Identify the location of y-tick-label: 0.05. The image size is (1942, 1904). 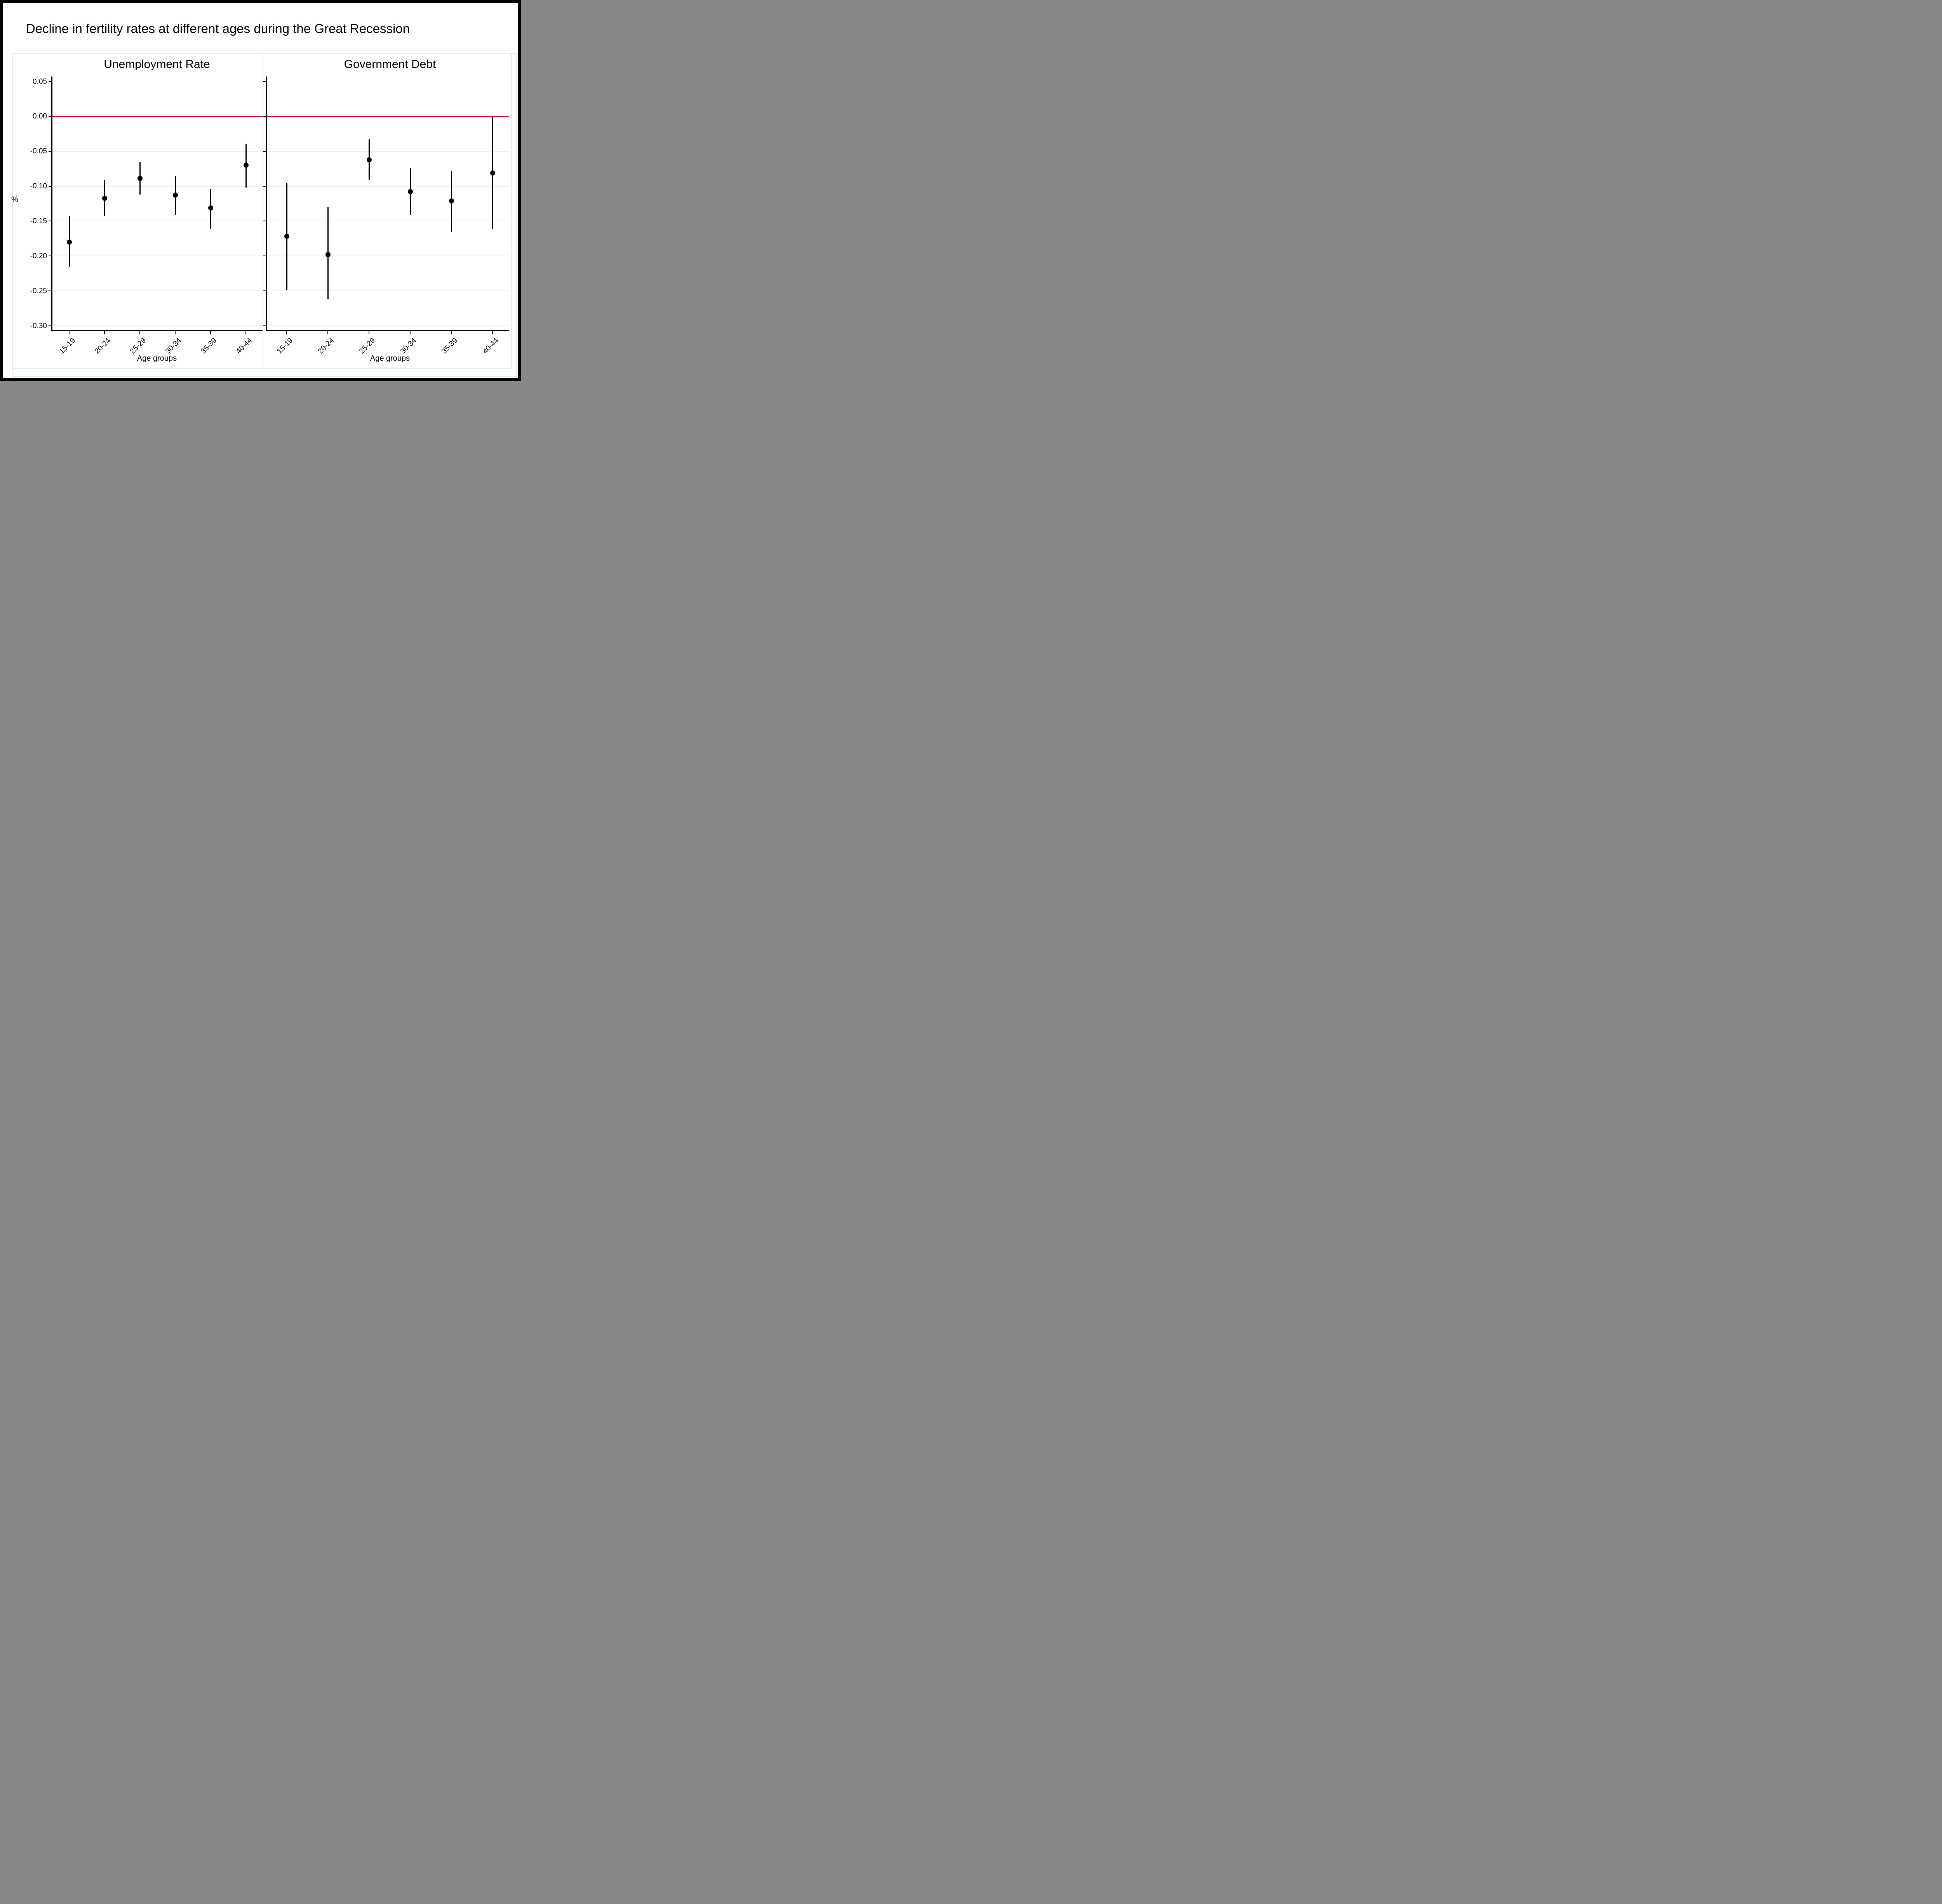
(40, 81).